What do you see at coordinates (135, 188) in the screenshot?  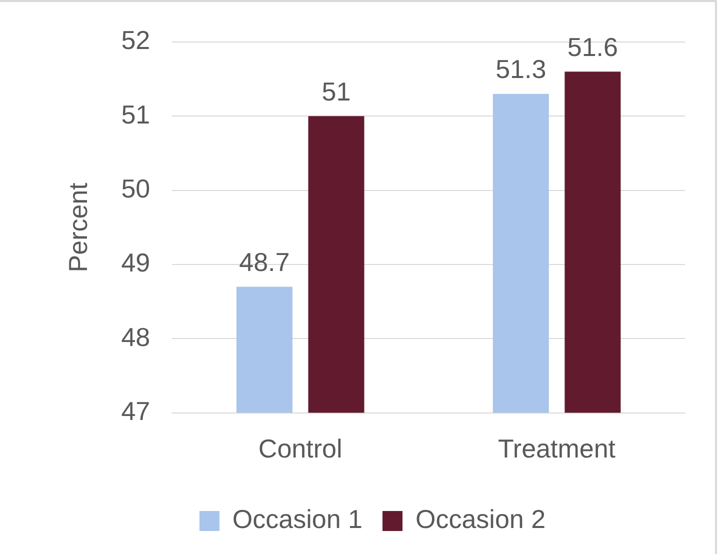 I see `y-tick-label: 50` at bounding box center [135, 188].